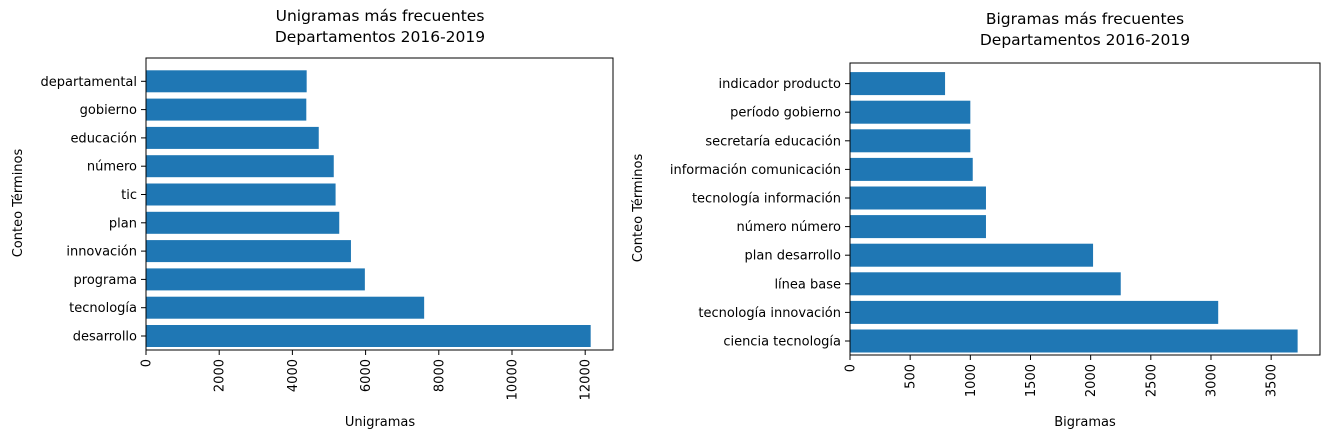 The height and width of the screenshot is (432, 1339). What do you see at coordinates (773, 141) in the screenshot?
I see `y-tick-label: secretaría educación` at bounding box center [773, 141].